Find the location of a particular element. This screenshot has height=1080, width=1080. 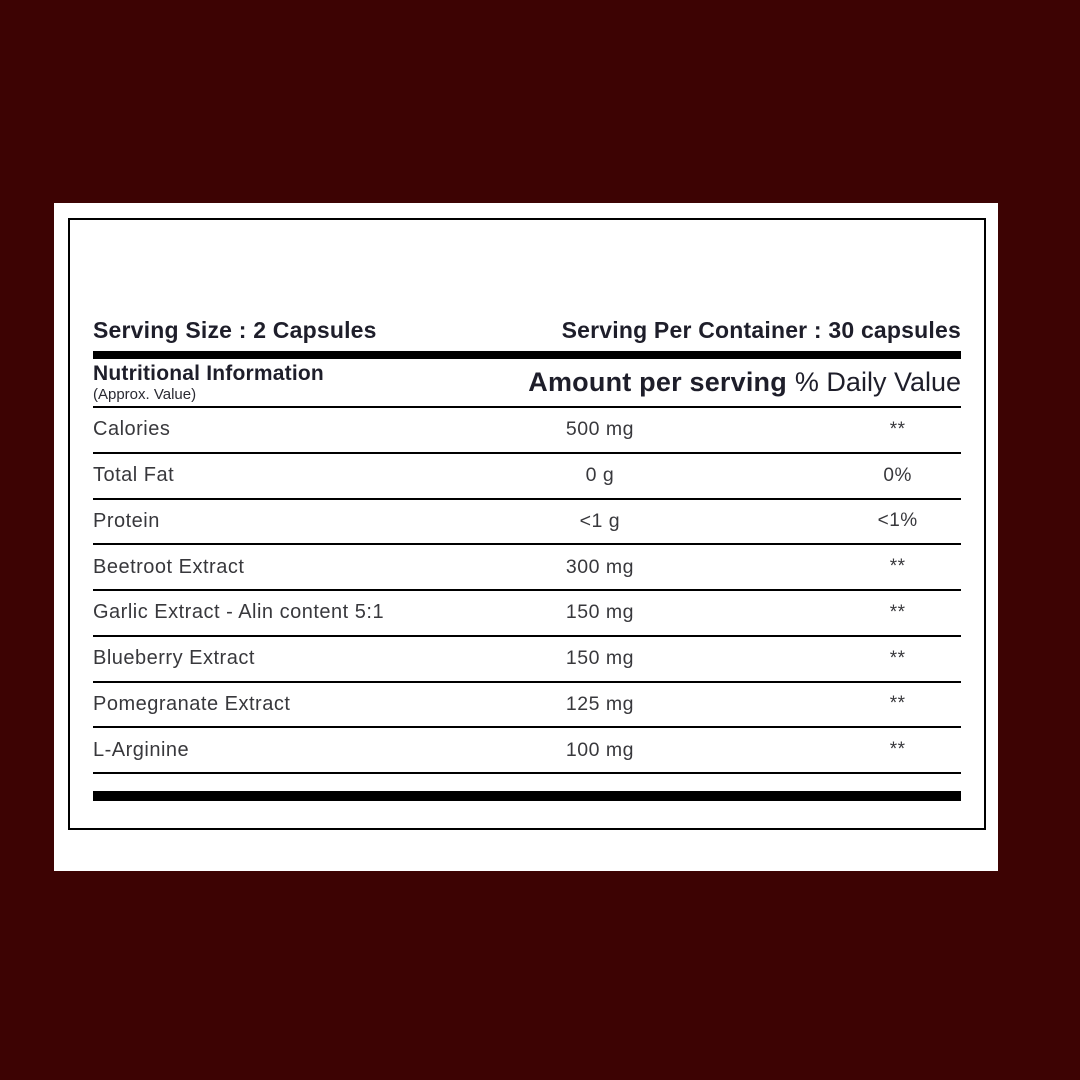

nutrient-name: Beetroot Extract is located at coordinates (169, 566).